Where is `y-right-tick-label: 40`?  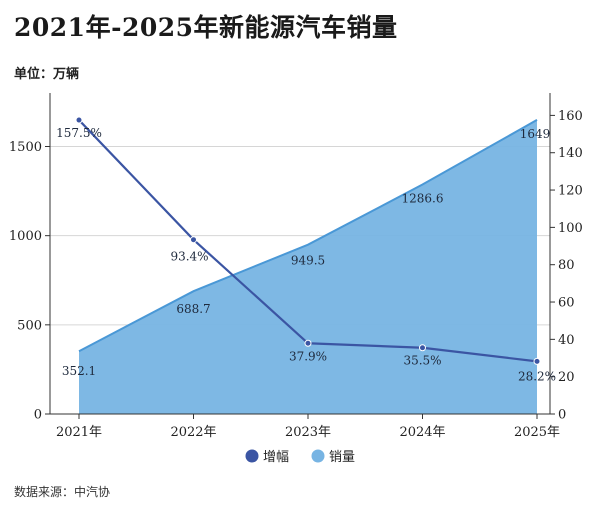 y-right-tick-label: 40 is located at coordinates (566, 340).